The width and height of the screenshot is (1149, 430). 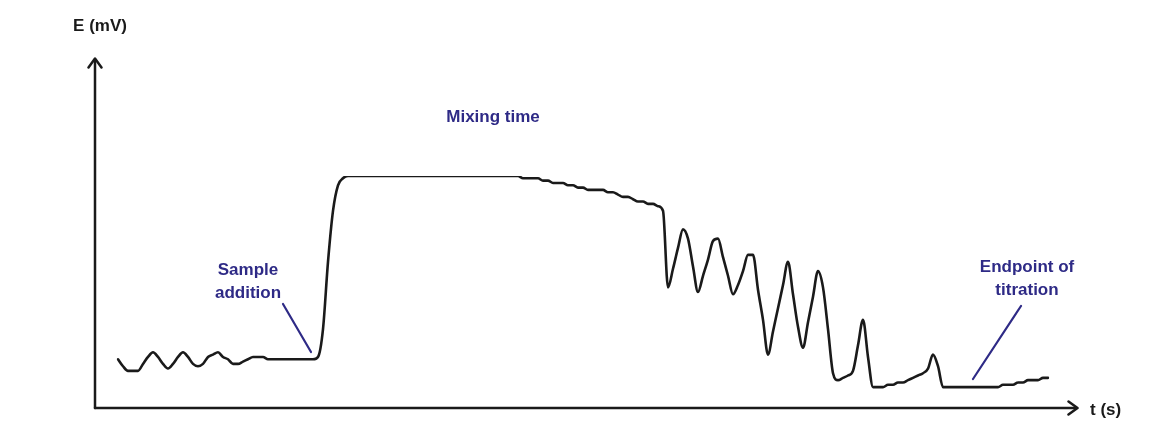 I want to click on text: Mixing time, so click(x=493, y=116).